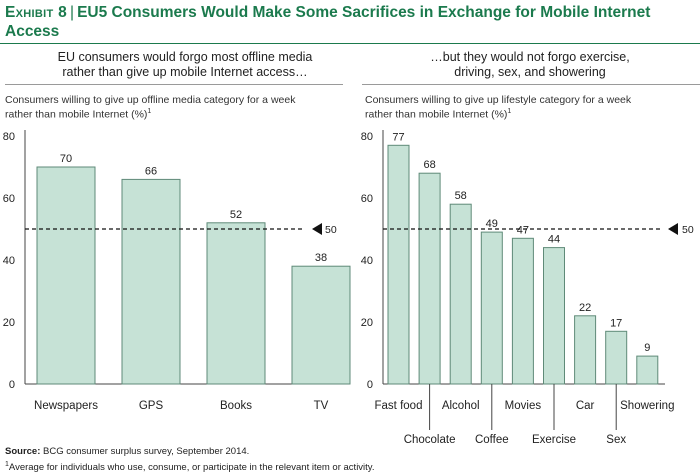 The image size is (700, 475). Describe the element at coordinates (236, 215) in the screenshot. I see `left-bar-value-label: 52` at that location.